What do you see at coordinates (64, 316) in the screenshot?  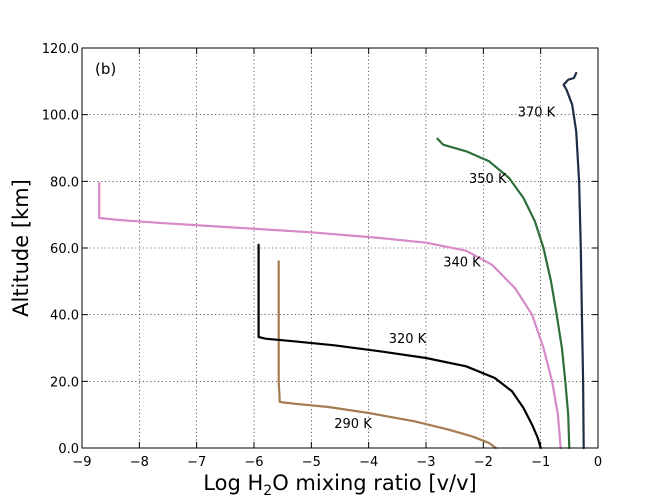 I see `y-tick-label: 40.0` at bounding box center [64, 316].